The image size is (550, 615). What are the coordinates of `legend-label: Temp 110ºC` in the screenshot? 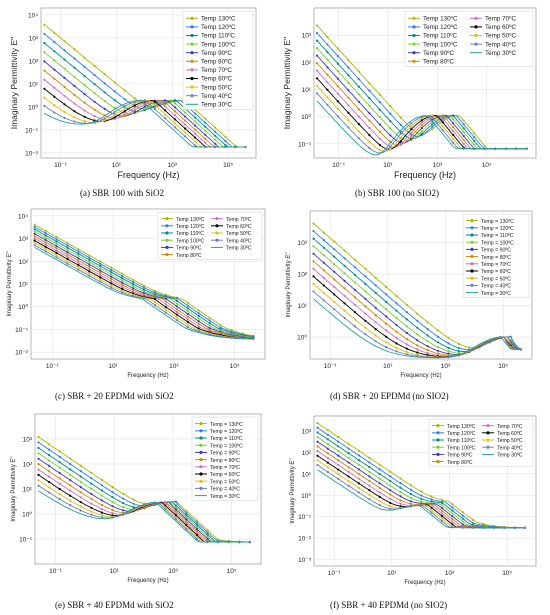 It's located at (218, 36).